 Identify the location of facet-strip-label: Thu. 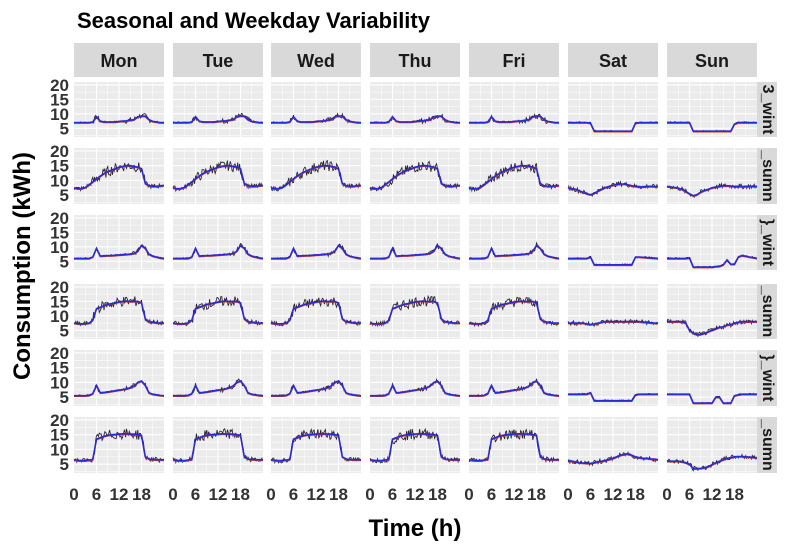
(415, 61).